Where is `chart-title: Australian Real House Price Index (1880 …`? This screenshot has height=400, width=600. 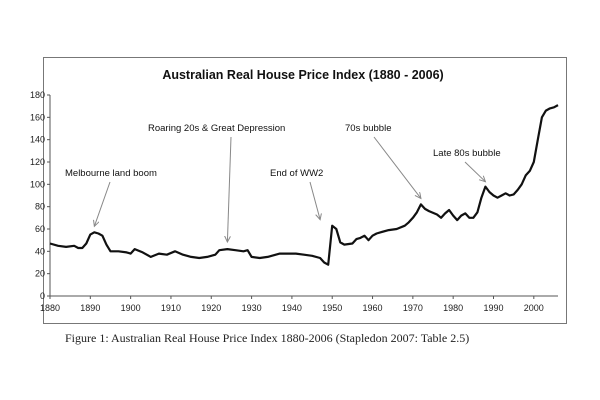
chart-title: Australian Real House Price Index (1880 … is located at coordinates (302, 75).